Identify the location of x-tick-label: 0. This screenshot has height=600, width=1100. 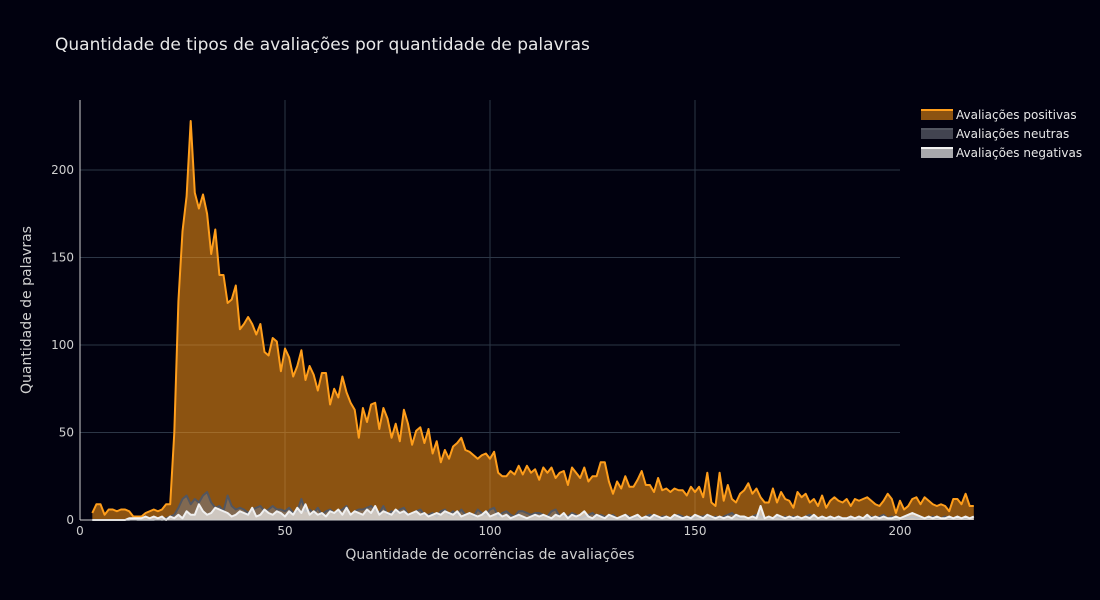
(80, 531).